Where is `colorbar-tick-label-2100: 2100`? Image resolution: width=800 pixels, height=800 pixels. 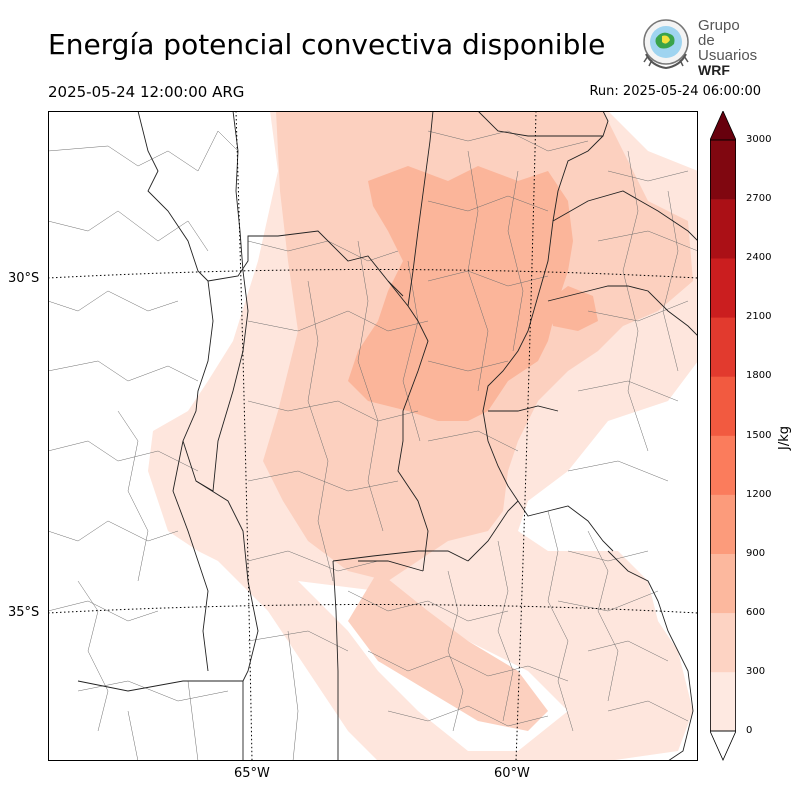
colorbar-tick-label-2100: 2100 is located at coordinates (759, 317).